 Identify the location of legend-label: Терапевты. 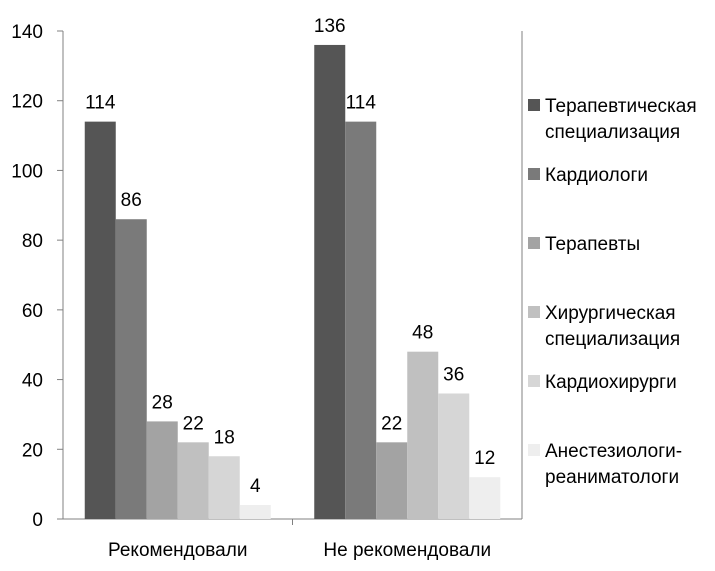
(592, 244).